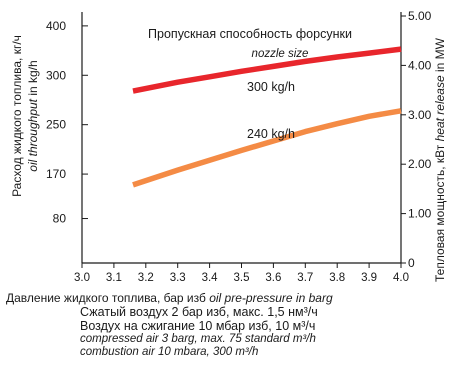  I want to click on left-y-title-en-unit-text: in kg/h, so click(33, 77).